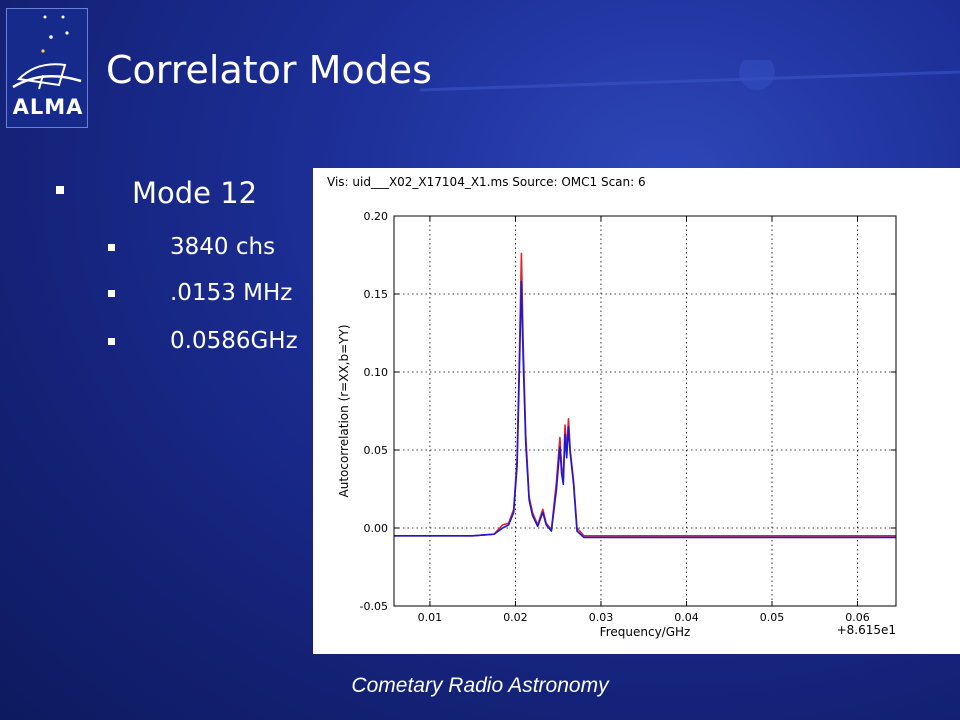 This screenshot has height=720, width=960. What do you see at coordinates (195, 193) in the screenshot?
I see `bullet-main-text: Mode 12` at bounding box center [195, 193].